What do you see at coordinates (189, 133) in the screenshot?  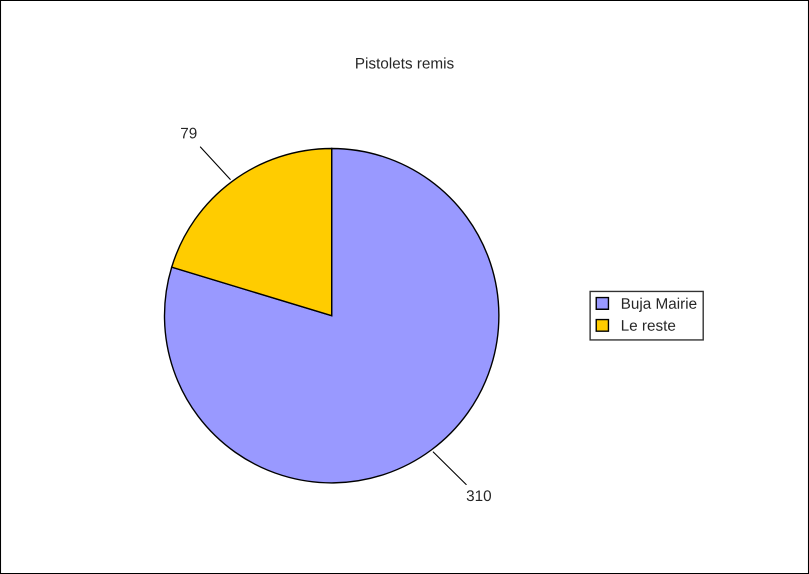 I see `data-label: 79` at bounding box center [189, 133].